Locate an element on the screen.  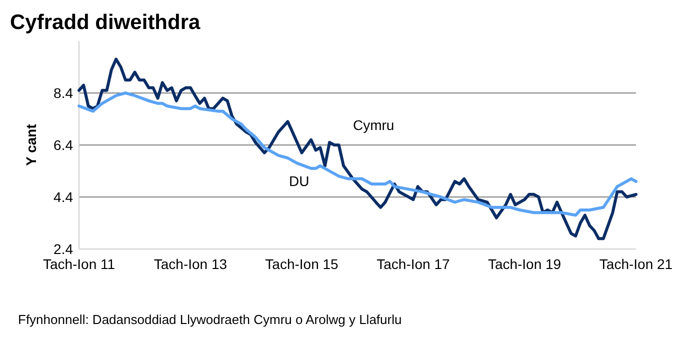
series-label: DU is located at coordinates (299, 181).